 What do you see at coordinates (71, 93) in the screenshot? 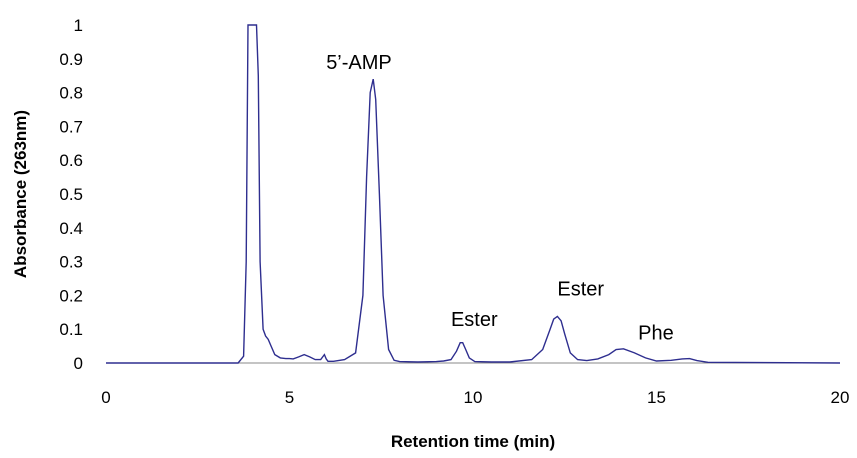
I see `y-tick-label: 0.8` at bounding box center [71, 93].